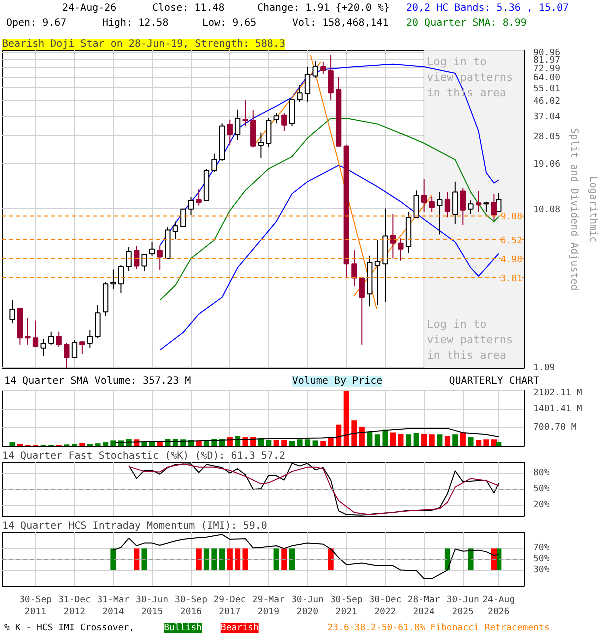 The height and width of the screenshot is (640, 600). What do you see at coordinates (558, 409) in the screenshot?
I see `y-tick-label: 1401.41 M` at bounding box center [558, 409].